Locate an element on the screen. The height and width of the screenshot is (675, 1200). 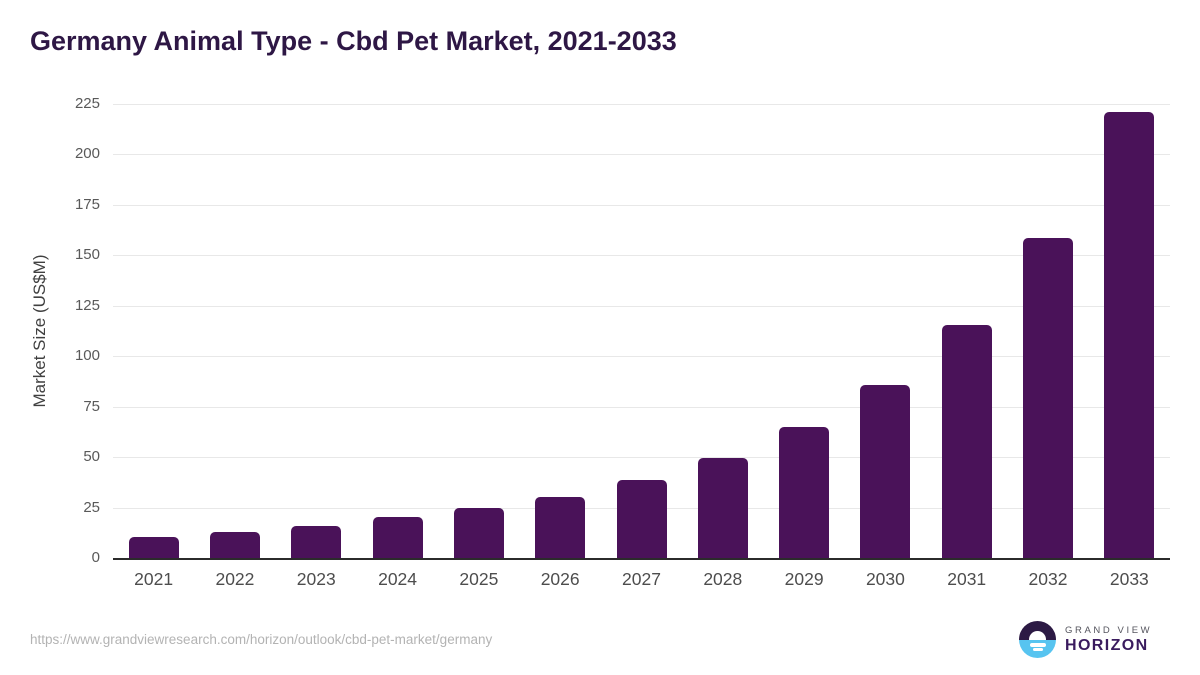
y-axis-title: Market Size (US$M) is located at coordinates (39, 331).